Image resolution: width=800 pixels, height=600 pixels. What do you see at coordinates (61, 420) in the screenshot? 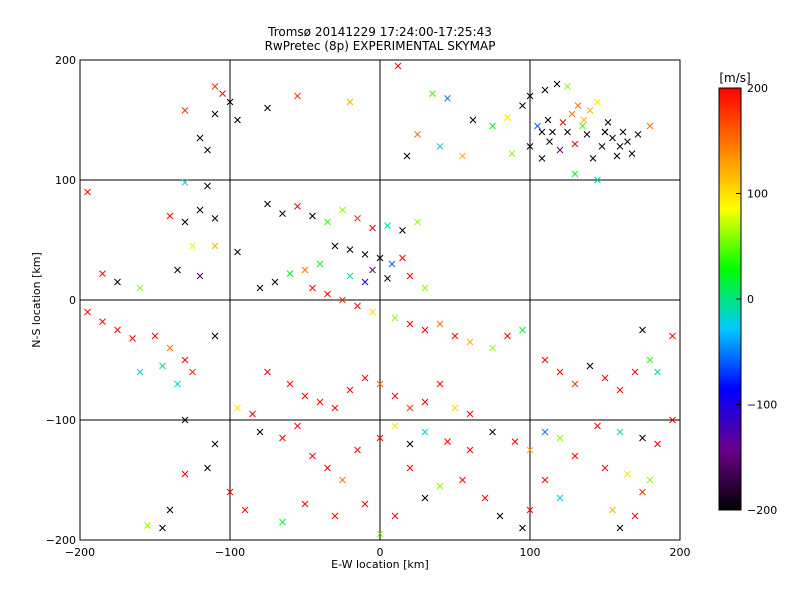
I see `y-tick-label: −100` at bounding box center [61, 420].